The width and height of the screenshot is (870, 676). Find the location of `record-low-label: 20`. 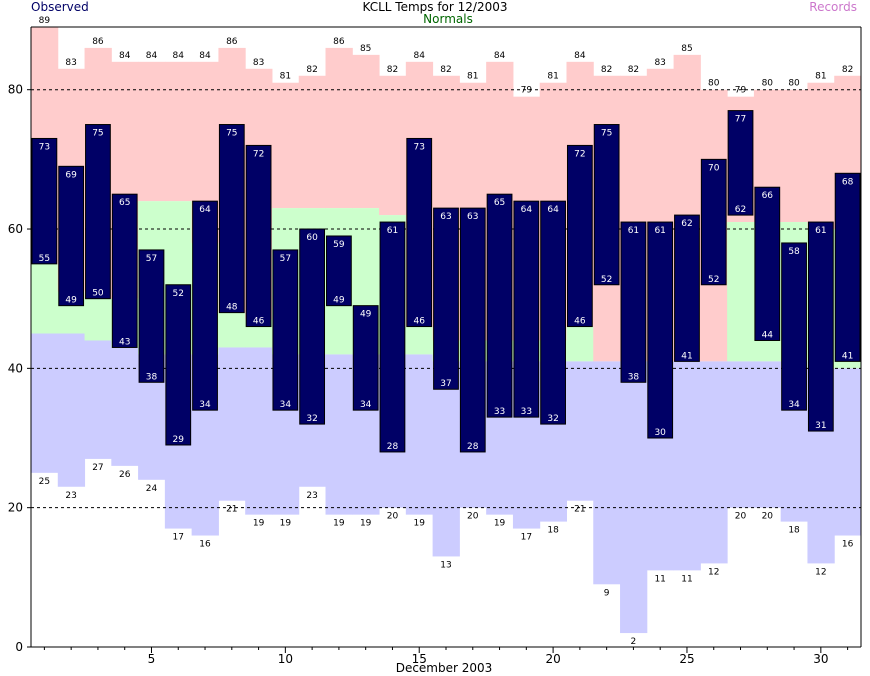

record-low-label: 20 is located at coordinates (741, 517).